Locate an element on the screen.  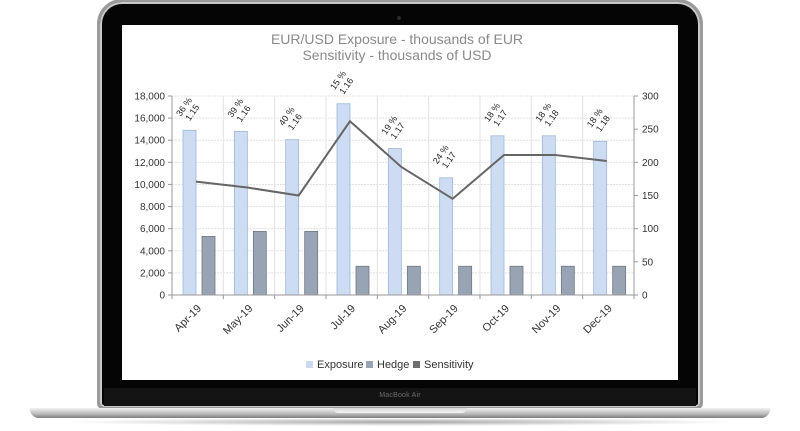
x-tick-label: Jun-19 is located at coordinates (291, 319).